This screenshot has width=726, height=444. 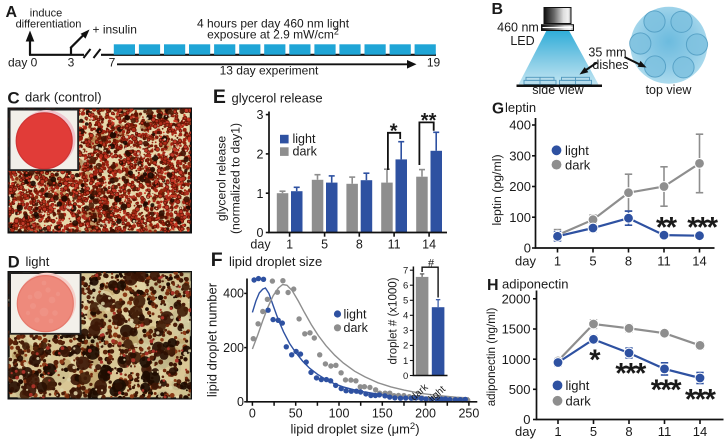 What do you see at coordinates (610, 65) in the screenshot?
I see `svg-text: dishes` at bounding box center [610, 65].